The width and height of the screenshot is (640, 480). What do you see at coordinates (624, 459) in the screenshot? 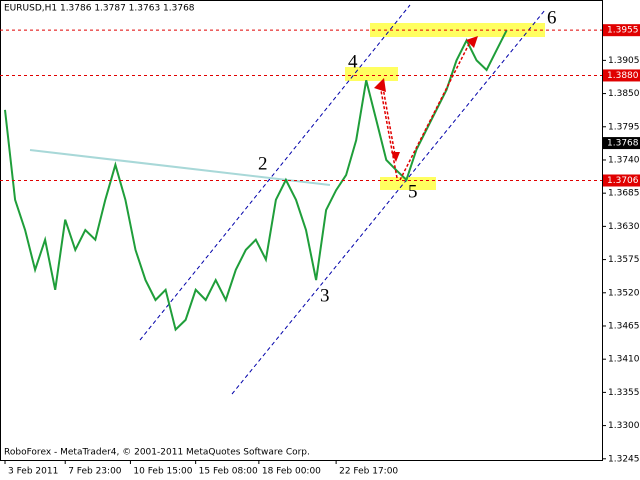
I see `y-tick-label: 1.3245` at bounding box center [624, 459].